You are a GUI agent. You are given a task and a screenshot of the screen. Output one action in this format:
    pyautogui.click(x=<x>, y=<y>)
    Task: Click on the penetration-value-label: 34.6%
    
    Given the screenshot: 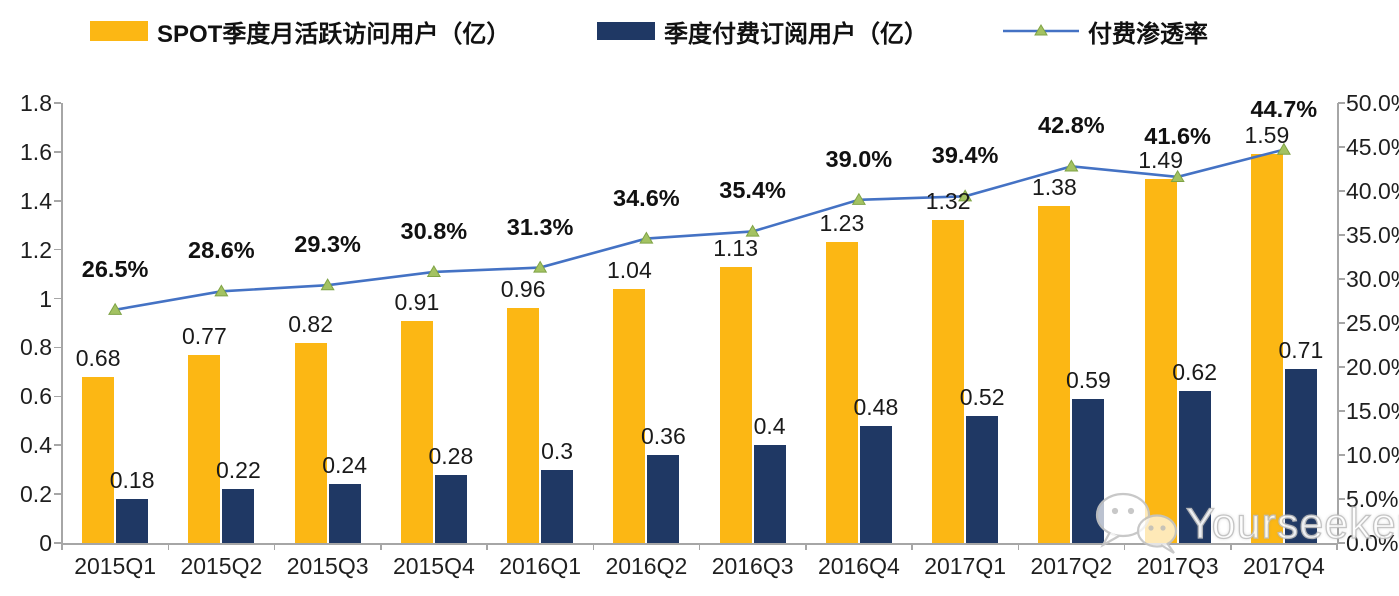 What is the action you would take?
    pyautogui.click(x=646, y=197)
    